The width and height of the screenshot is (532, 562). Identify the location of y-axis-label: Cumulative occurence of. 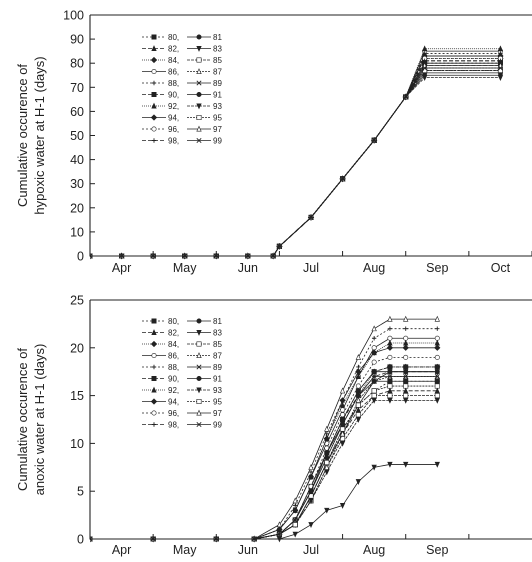
(22, 135).